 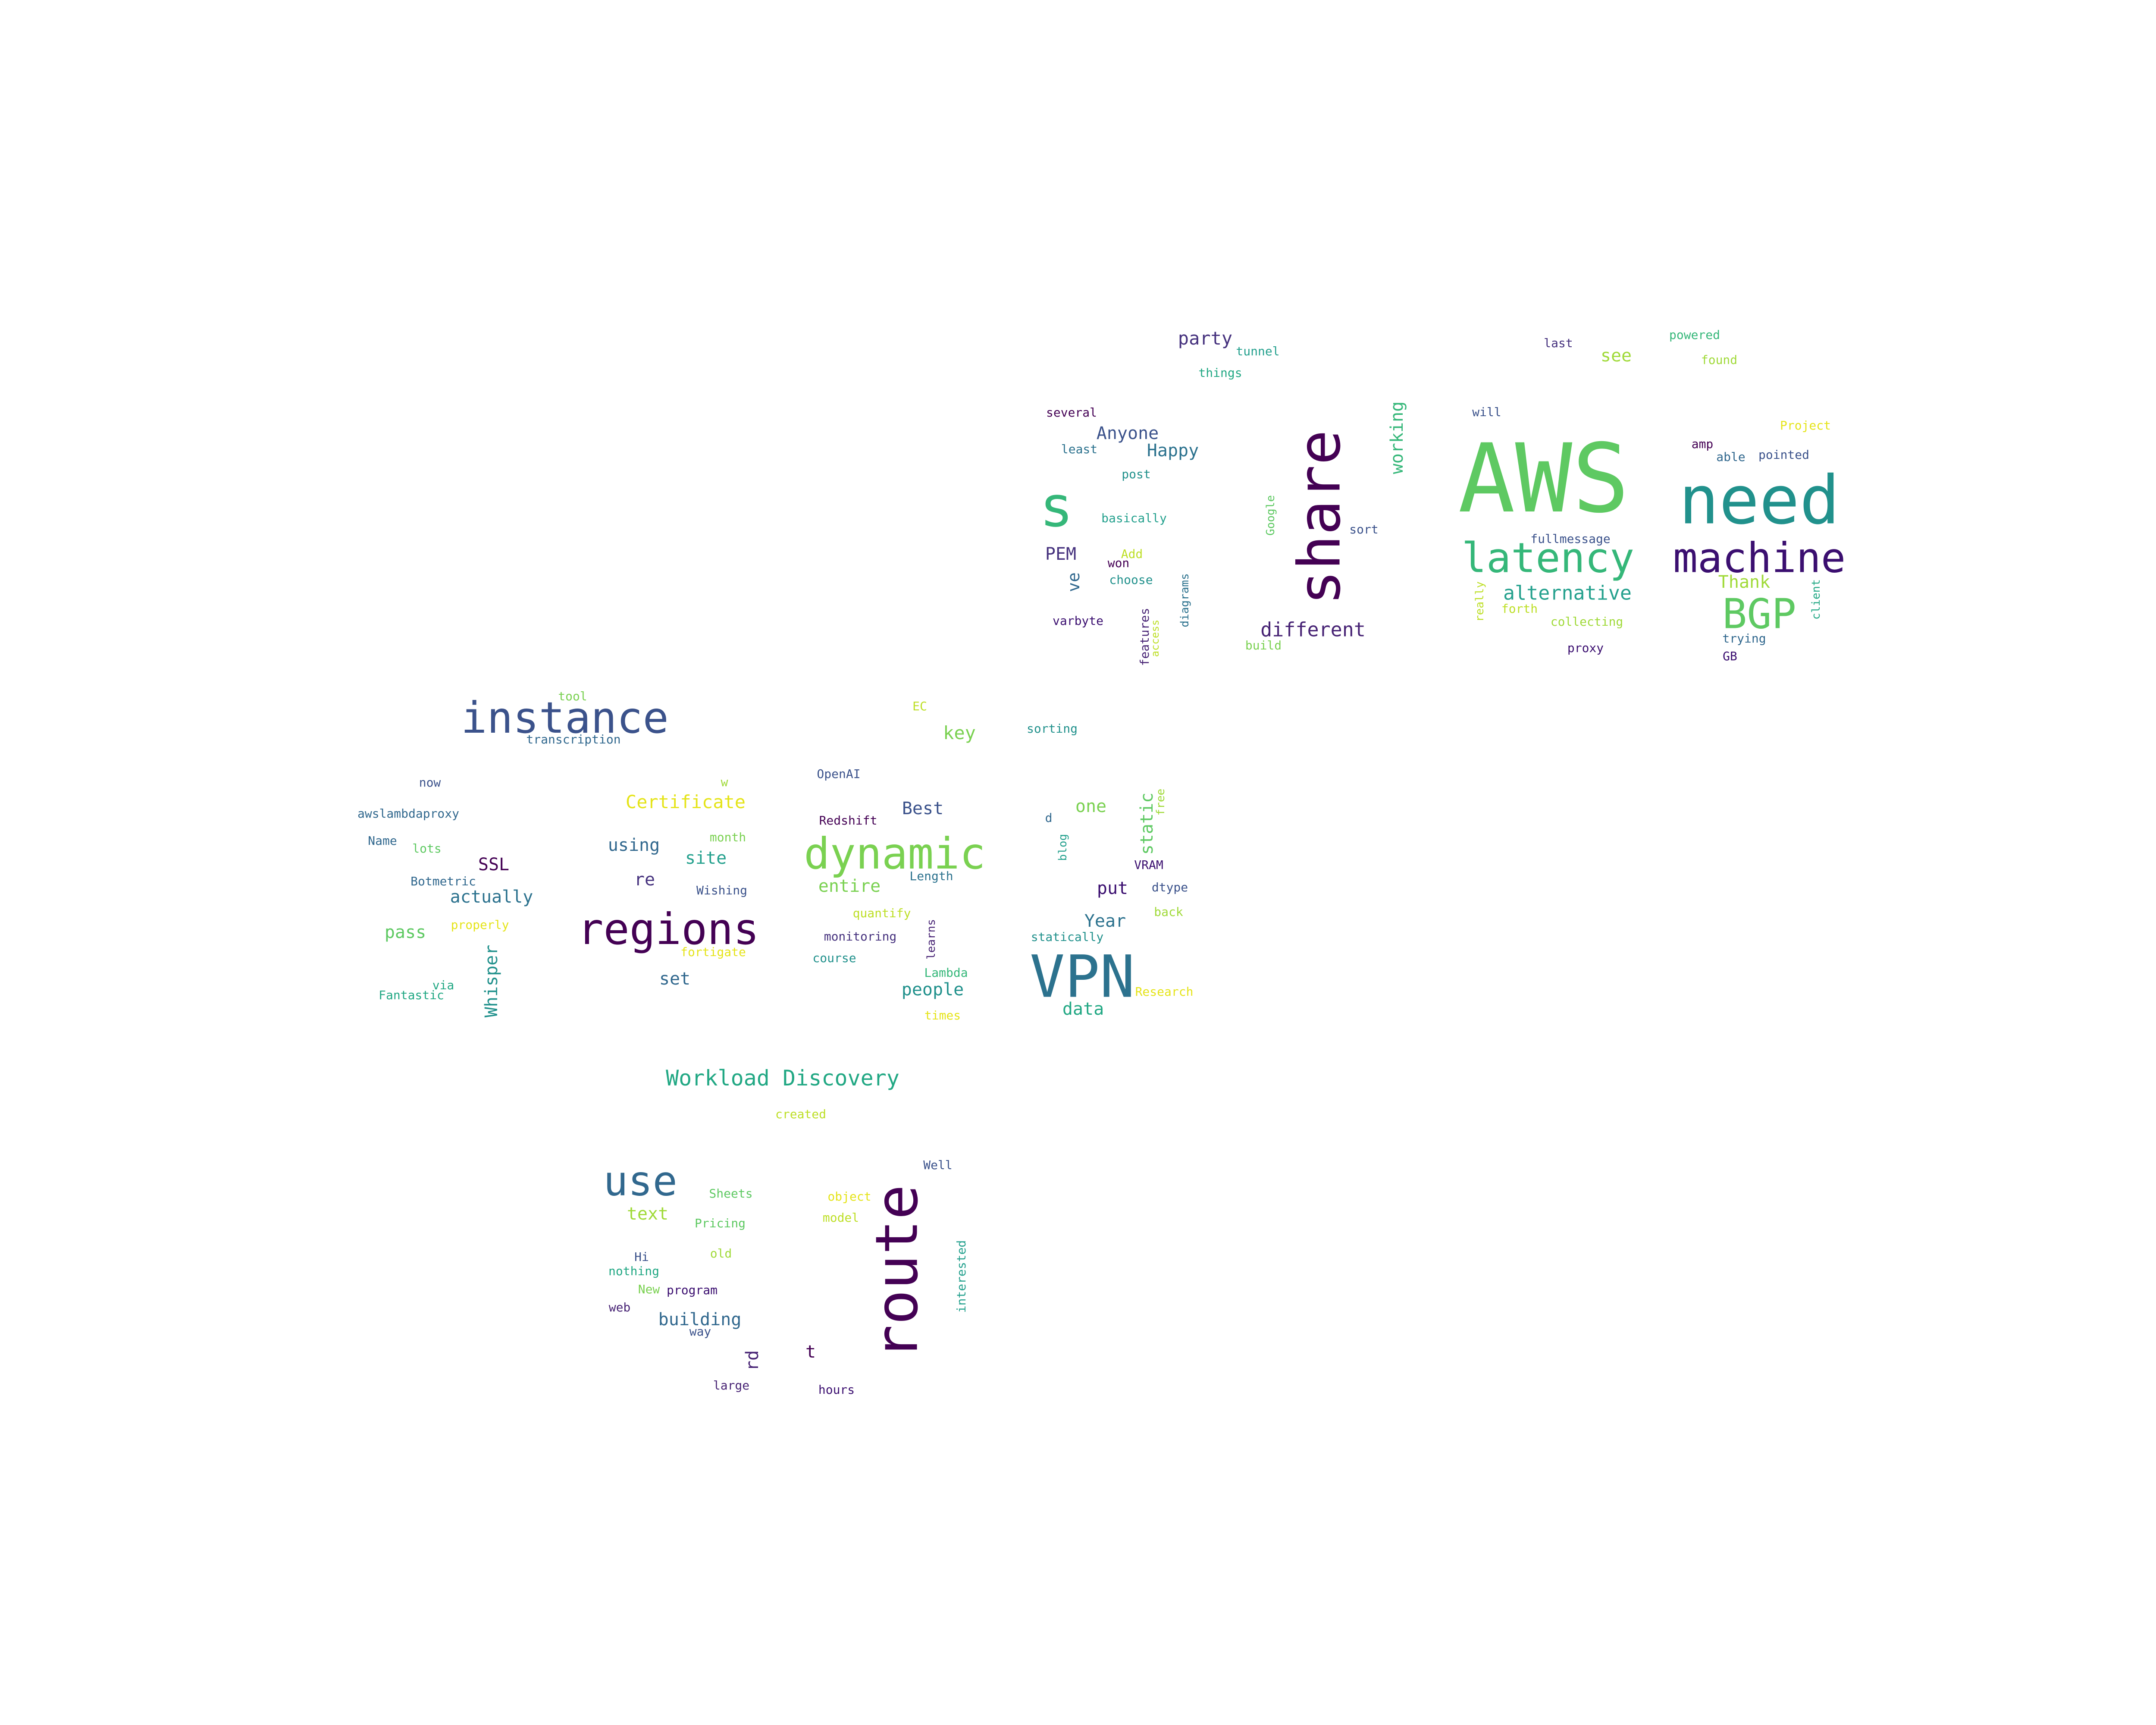 I want to click on cloud-word: tunnel, so click(x=1258, y=351).